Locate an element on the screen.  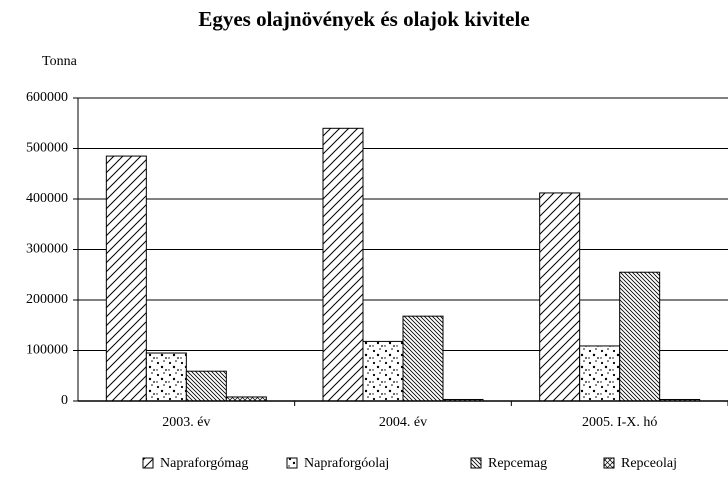
y-tick-label: 500000 is located at coordinates (47, 148).